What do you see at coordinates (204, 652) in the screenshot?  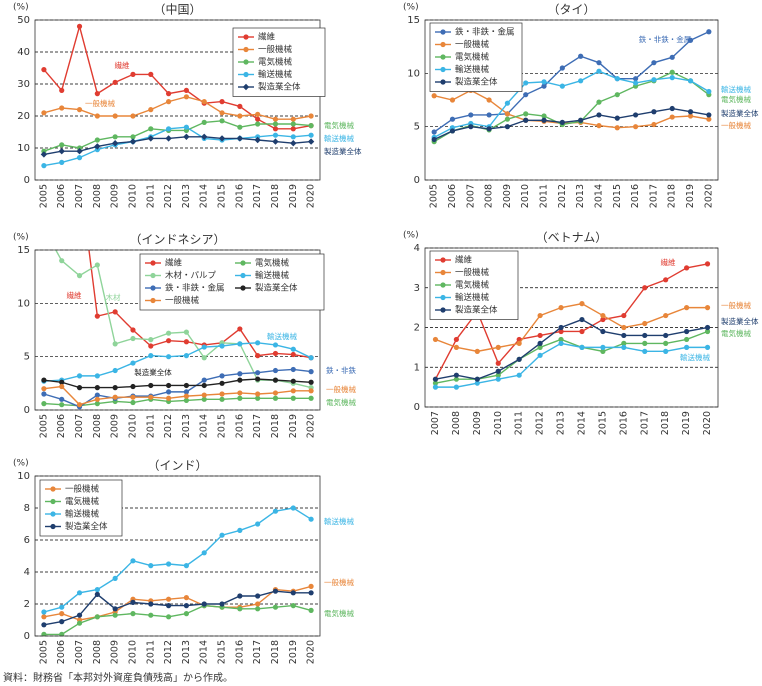 I see `x-tick-label: 2014` at bounding box center [204, 652].